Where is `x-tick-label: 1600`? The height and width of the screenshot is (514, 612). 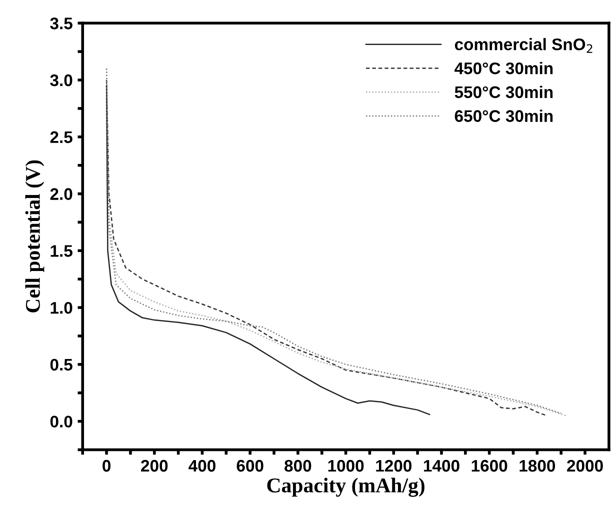
x-tick-label: 1600 is located at coordinates (490, 466).